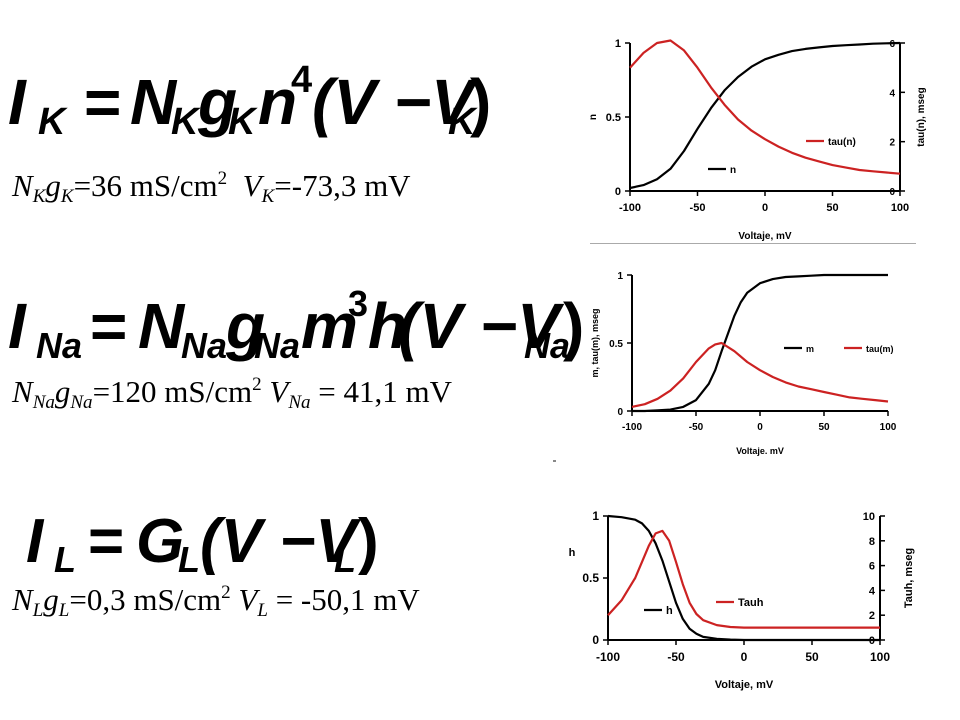 The width and height of the screenshot is (960, 720). Describe the element at coordinates (35, 541) in the screenshot. I see `eq3-lhs: I` at that location.